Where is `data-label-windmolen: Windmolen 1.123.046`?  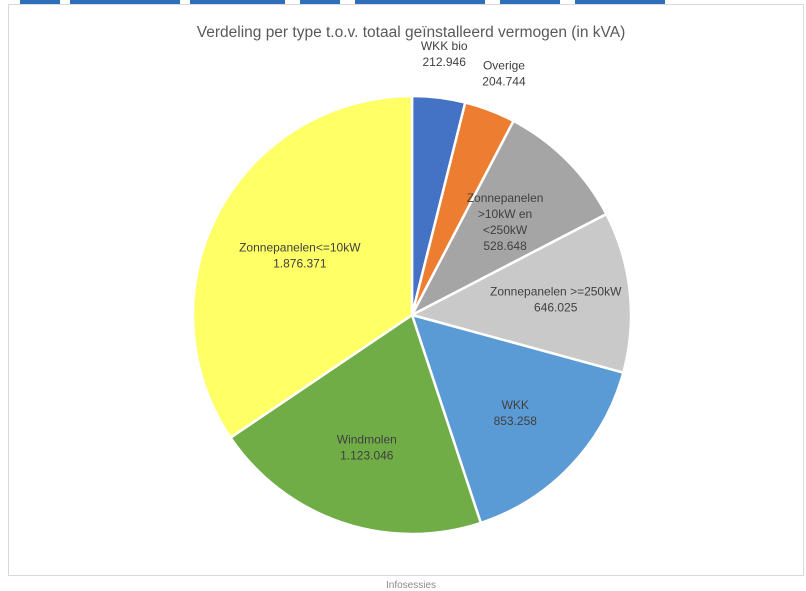
data-label-windmolen: Windmolen 1.123.046 is located at coordinates (367, 448).